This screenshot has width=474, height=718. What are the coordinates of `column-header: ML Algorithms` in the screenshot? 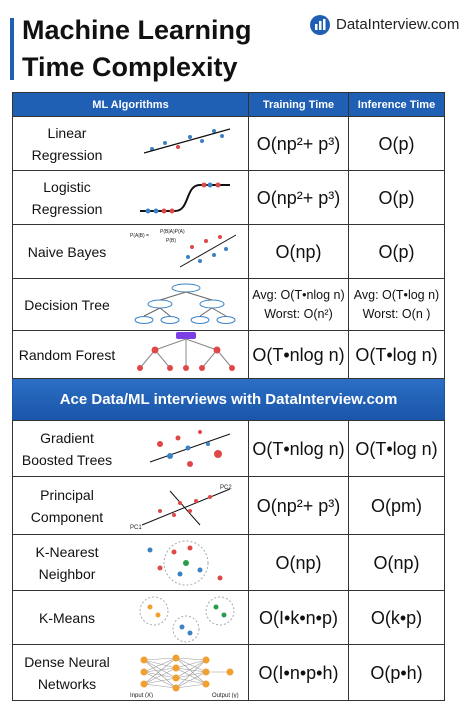 It's located at (130, 104).